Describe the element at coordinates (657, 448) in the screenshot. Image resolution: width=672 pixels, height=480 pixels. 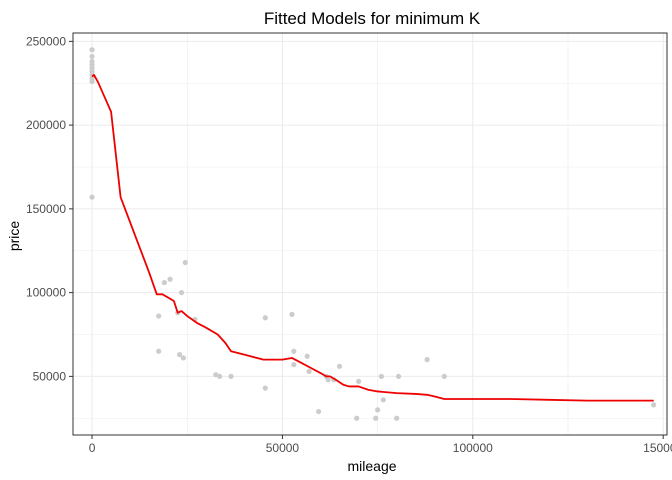
I see `x-tick-label: 150000` at that location.